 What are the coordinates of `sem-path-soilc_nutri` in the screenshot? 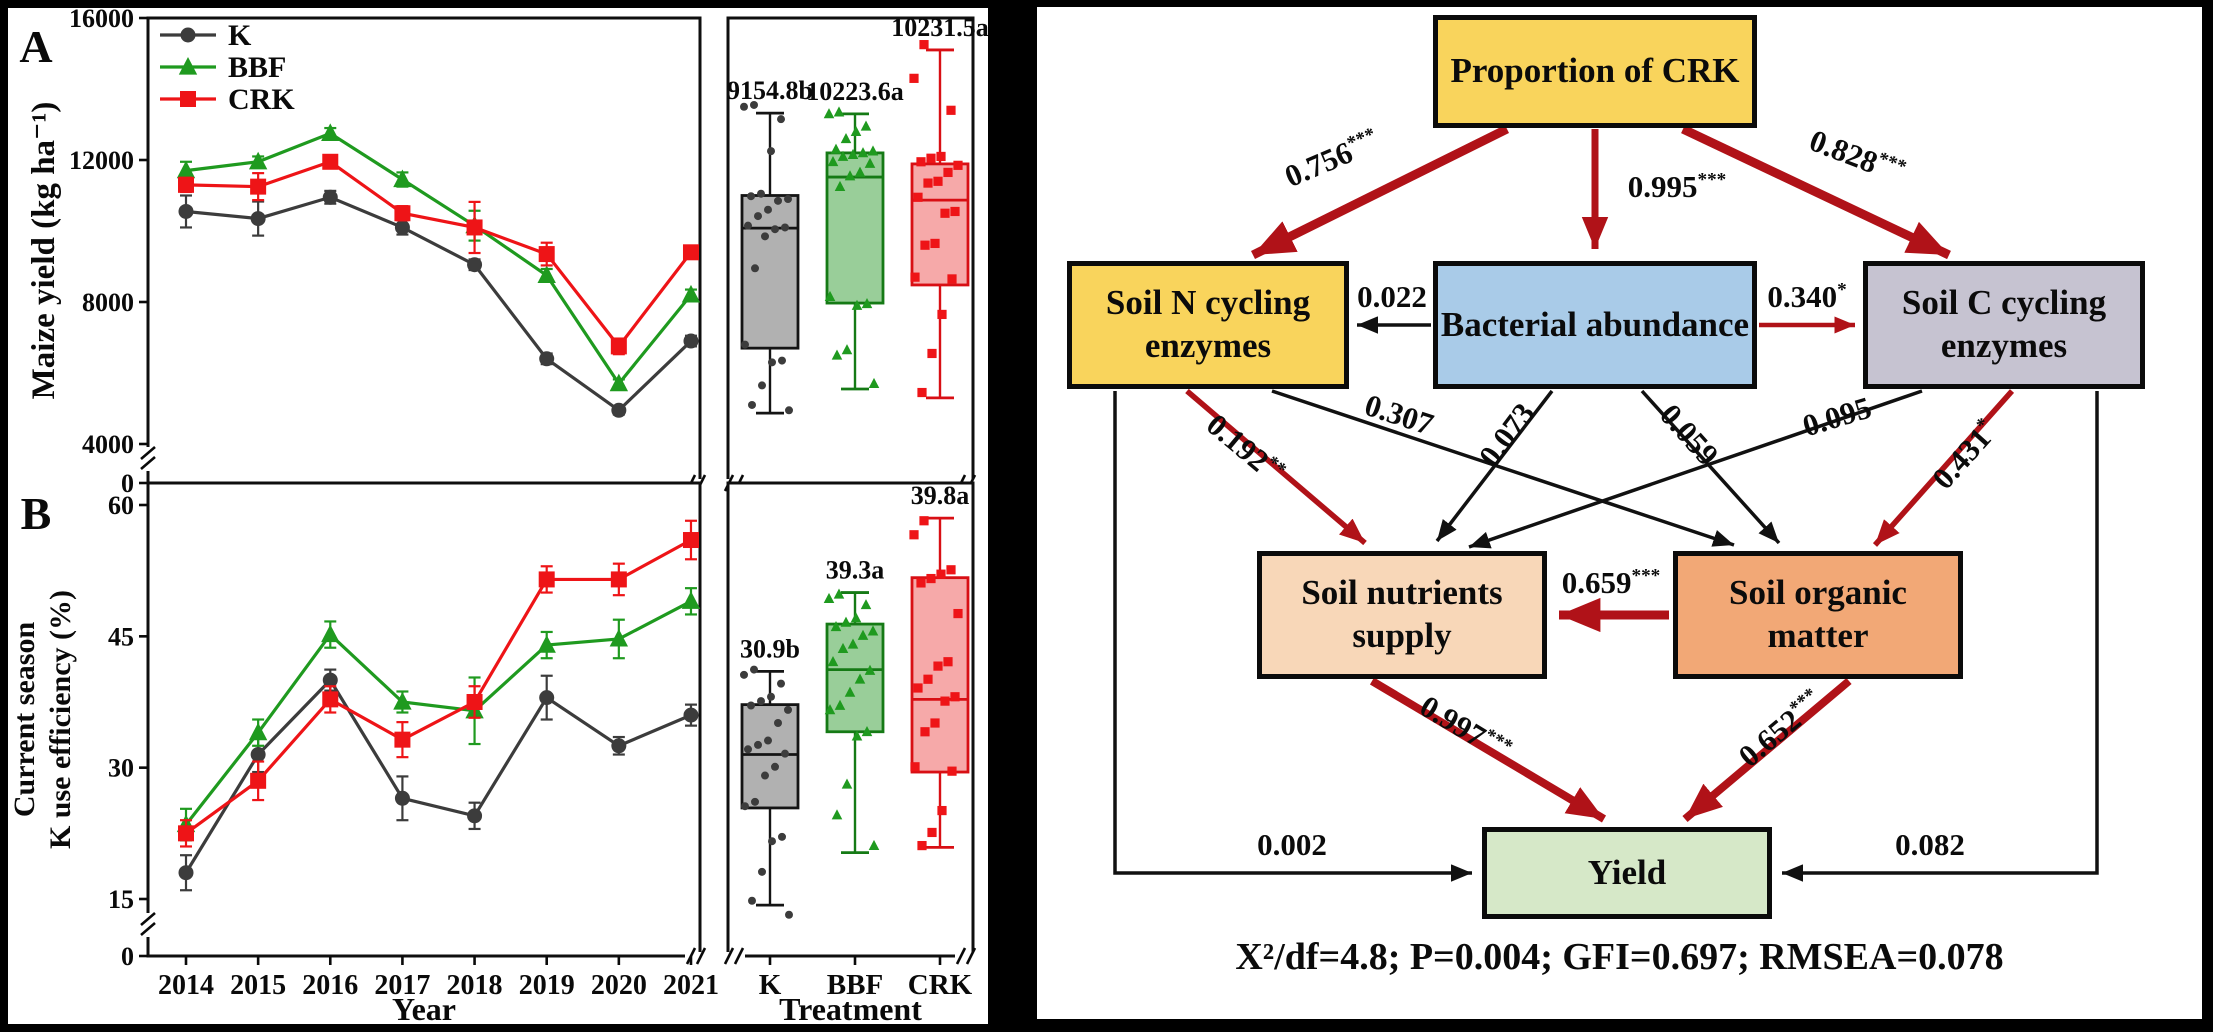 It's located at (1695, 469).